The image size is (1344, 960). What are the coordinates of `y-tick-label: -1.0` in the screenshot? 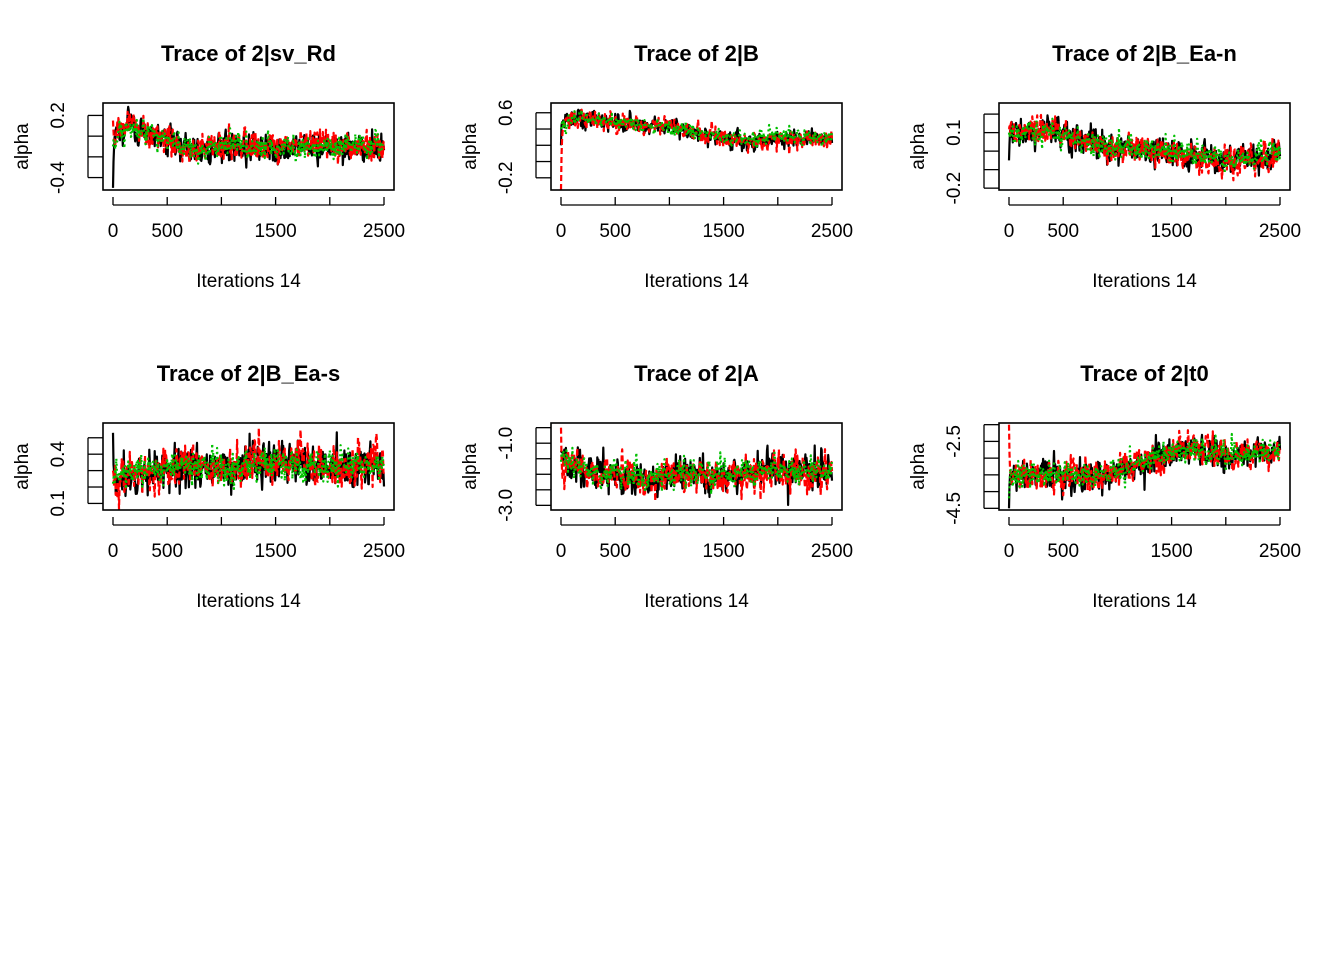 It's located at (506, 443).